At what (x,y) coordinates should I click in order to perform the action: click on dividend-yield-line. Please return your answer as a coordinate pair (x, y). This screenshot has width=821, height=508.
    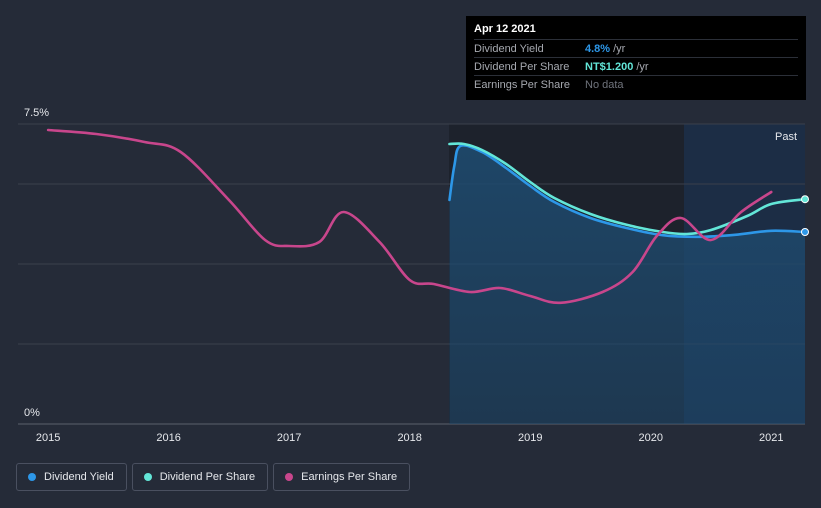
    Looking at the image, I should click on (627, 191).